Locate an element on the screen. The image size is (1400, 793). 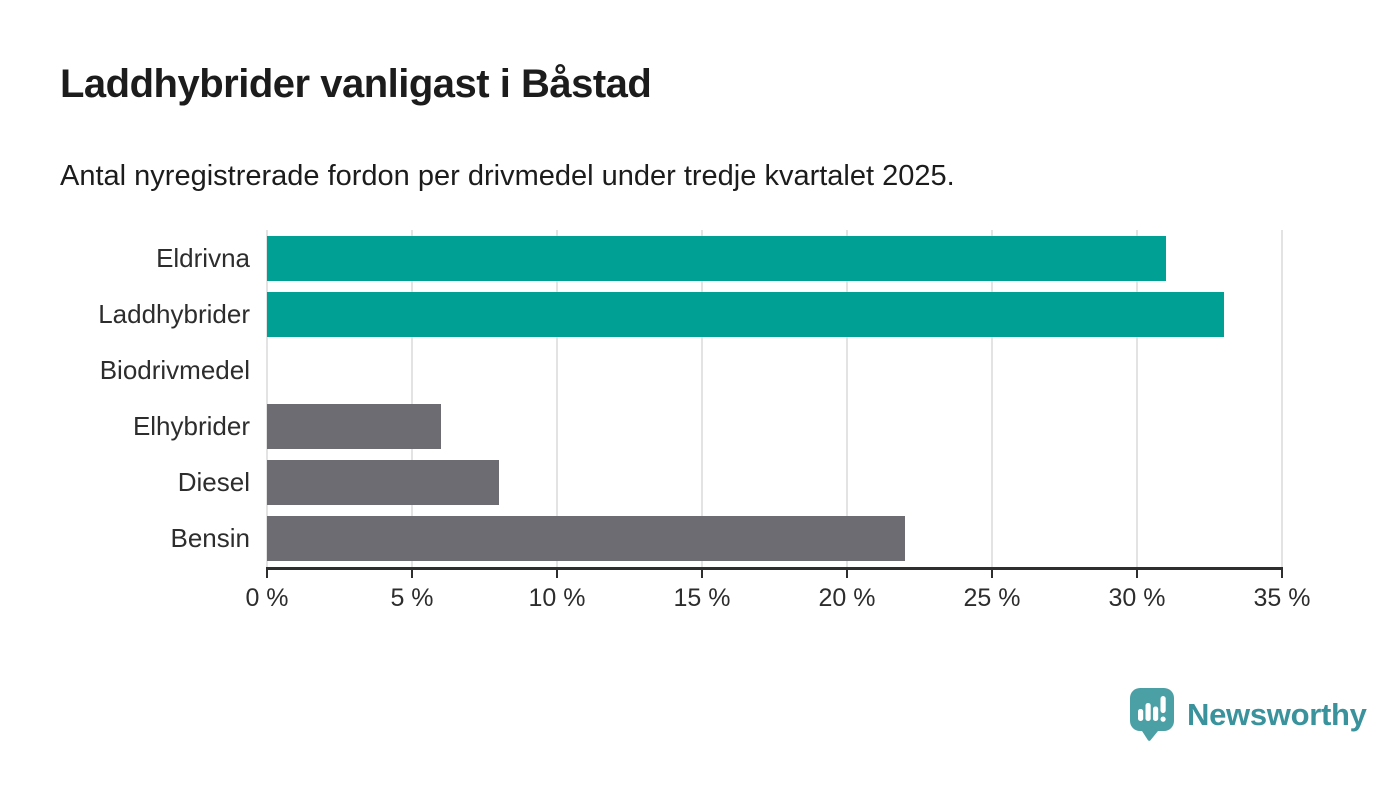
bar-row-biodrivmedel is located at coordinates (774, 370).